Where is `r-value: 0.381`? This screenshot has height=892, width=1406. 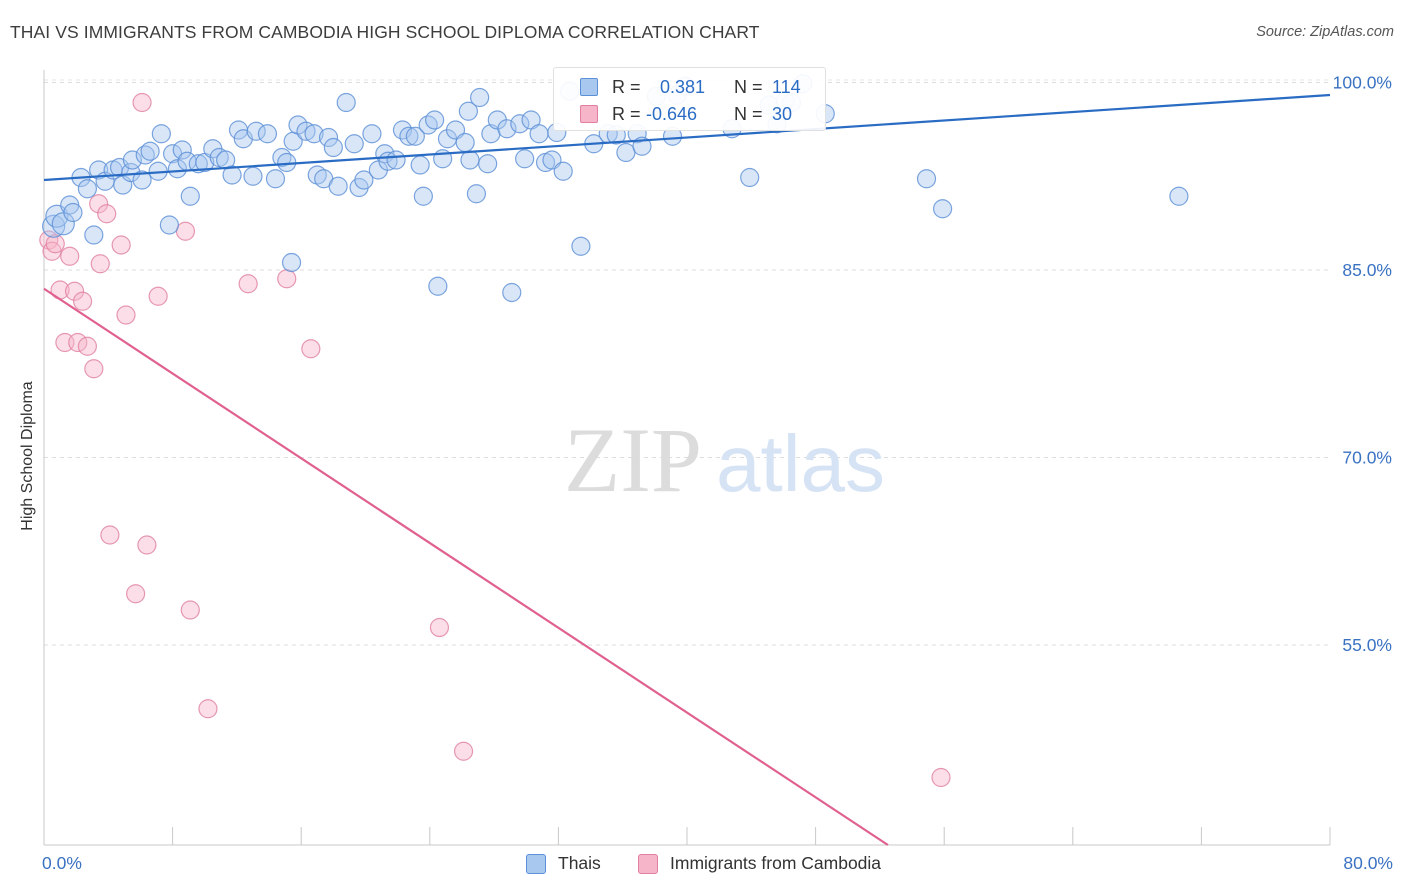 r-value: 0.381 is located at coordinates (683, 87).